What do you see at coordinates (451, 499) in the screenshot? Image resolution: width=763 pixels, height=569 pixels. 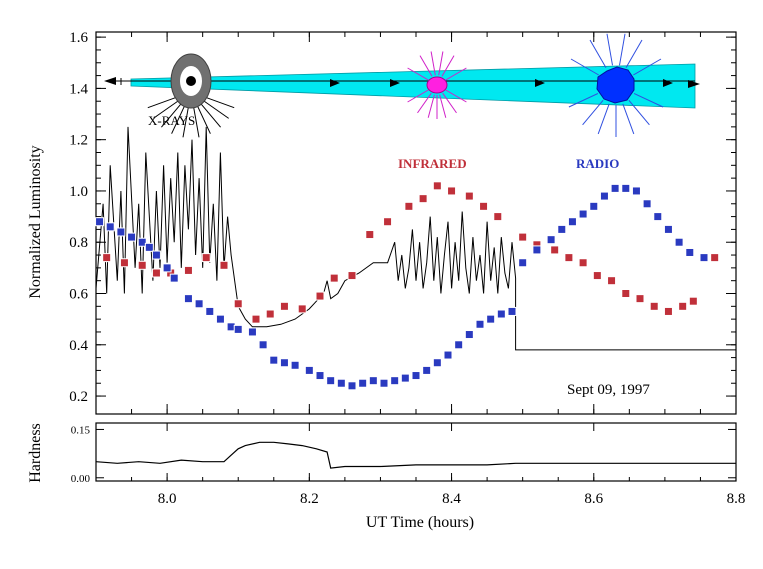 I see `x-tick-label: 8.4` at bounding box center [451, 499].